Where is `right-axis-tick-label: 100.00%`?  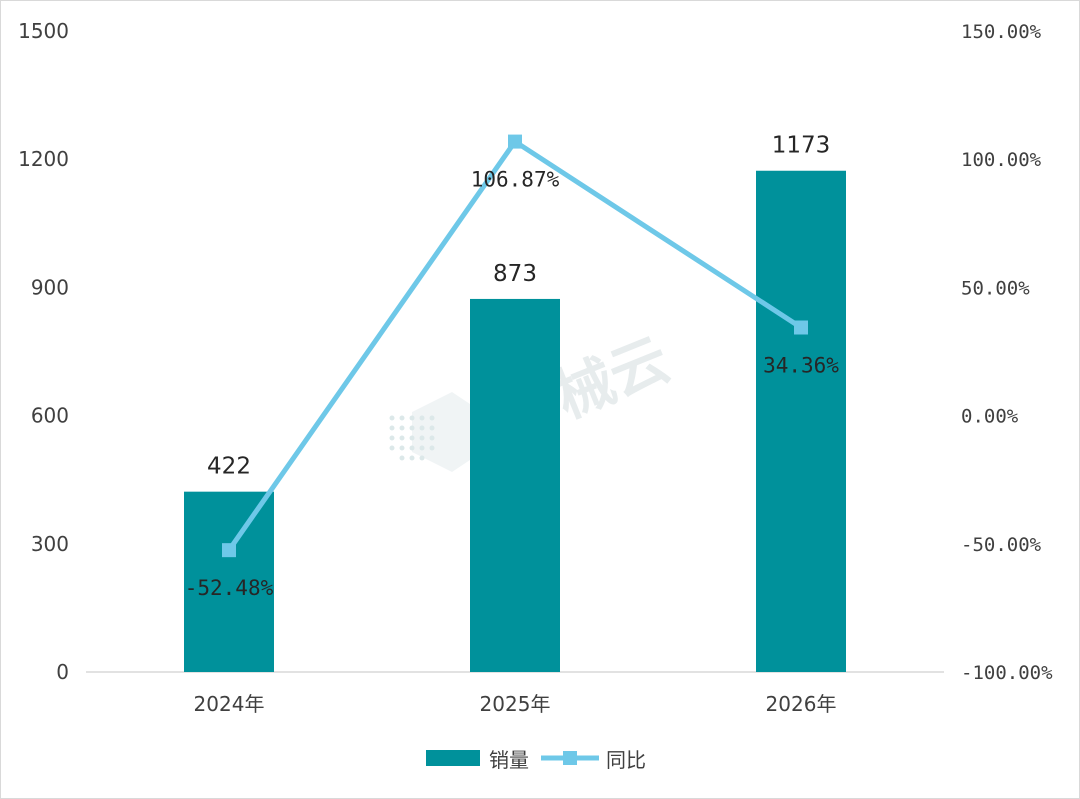
right-axis-tick-label: 100.00% is located at coordinates (1001, 160).